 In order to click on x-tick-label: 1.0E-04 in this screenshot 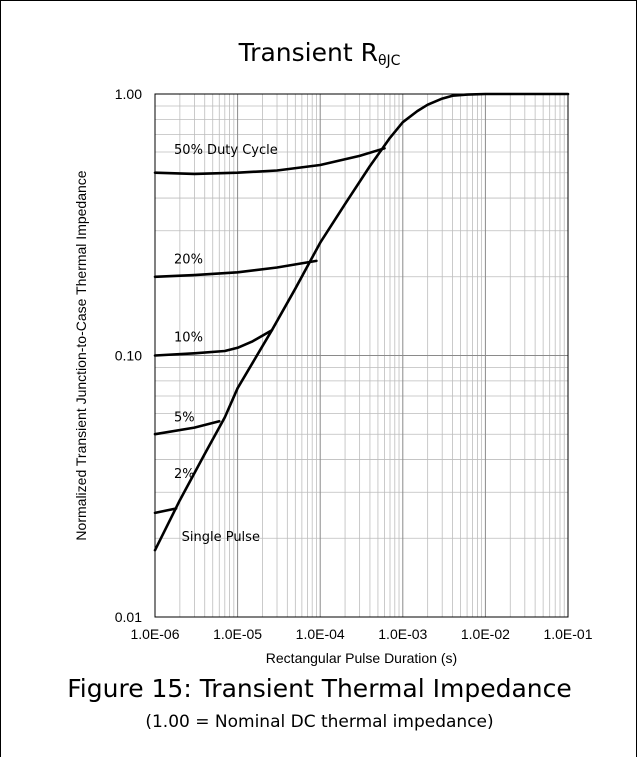, I will do `click(320, 634)`.